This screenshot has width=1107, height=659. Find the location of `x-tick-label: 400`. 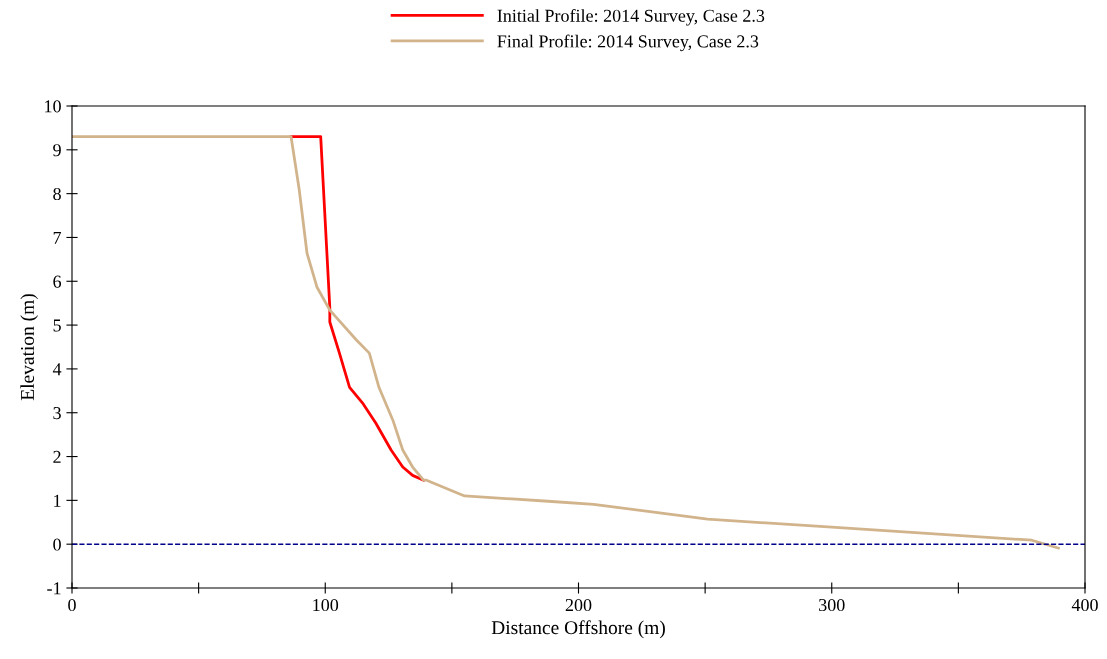

x-tick-label: 400 is located at coordinates (1084, 605).